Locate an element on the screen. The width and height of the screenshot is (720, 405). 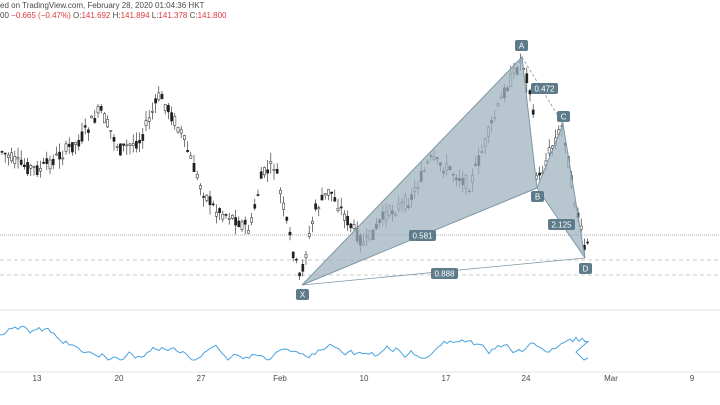
pattern-triangle-bcd is located at coordinates (561, 190).